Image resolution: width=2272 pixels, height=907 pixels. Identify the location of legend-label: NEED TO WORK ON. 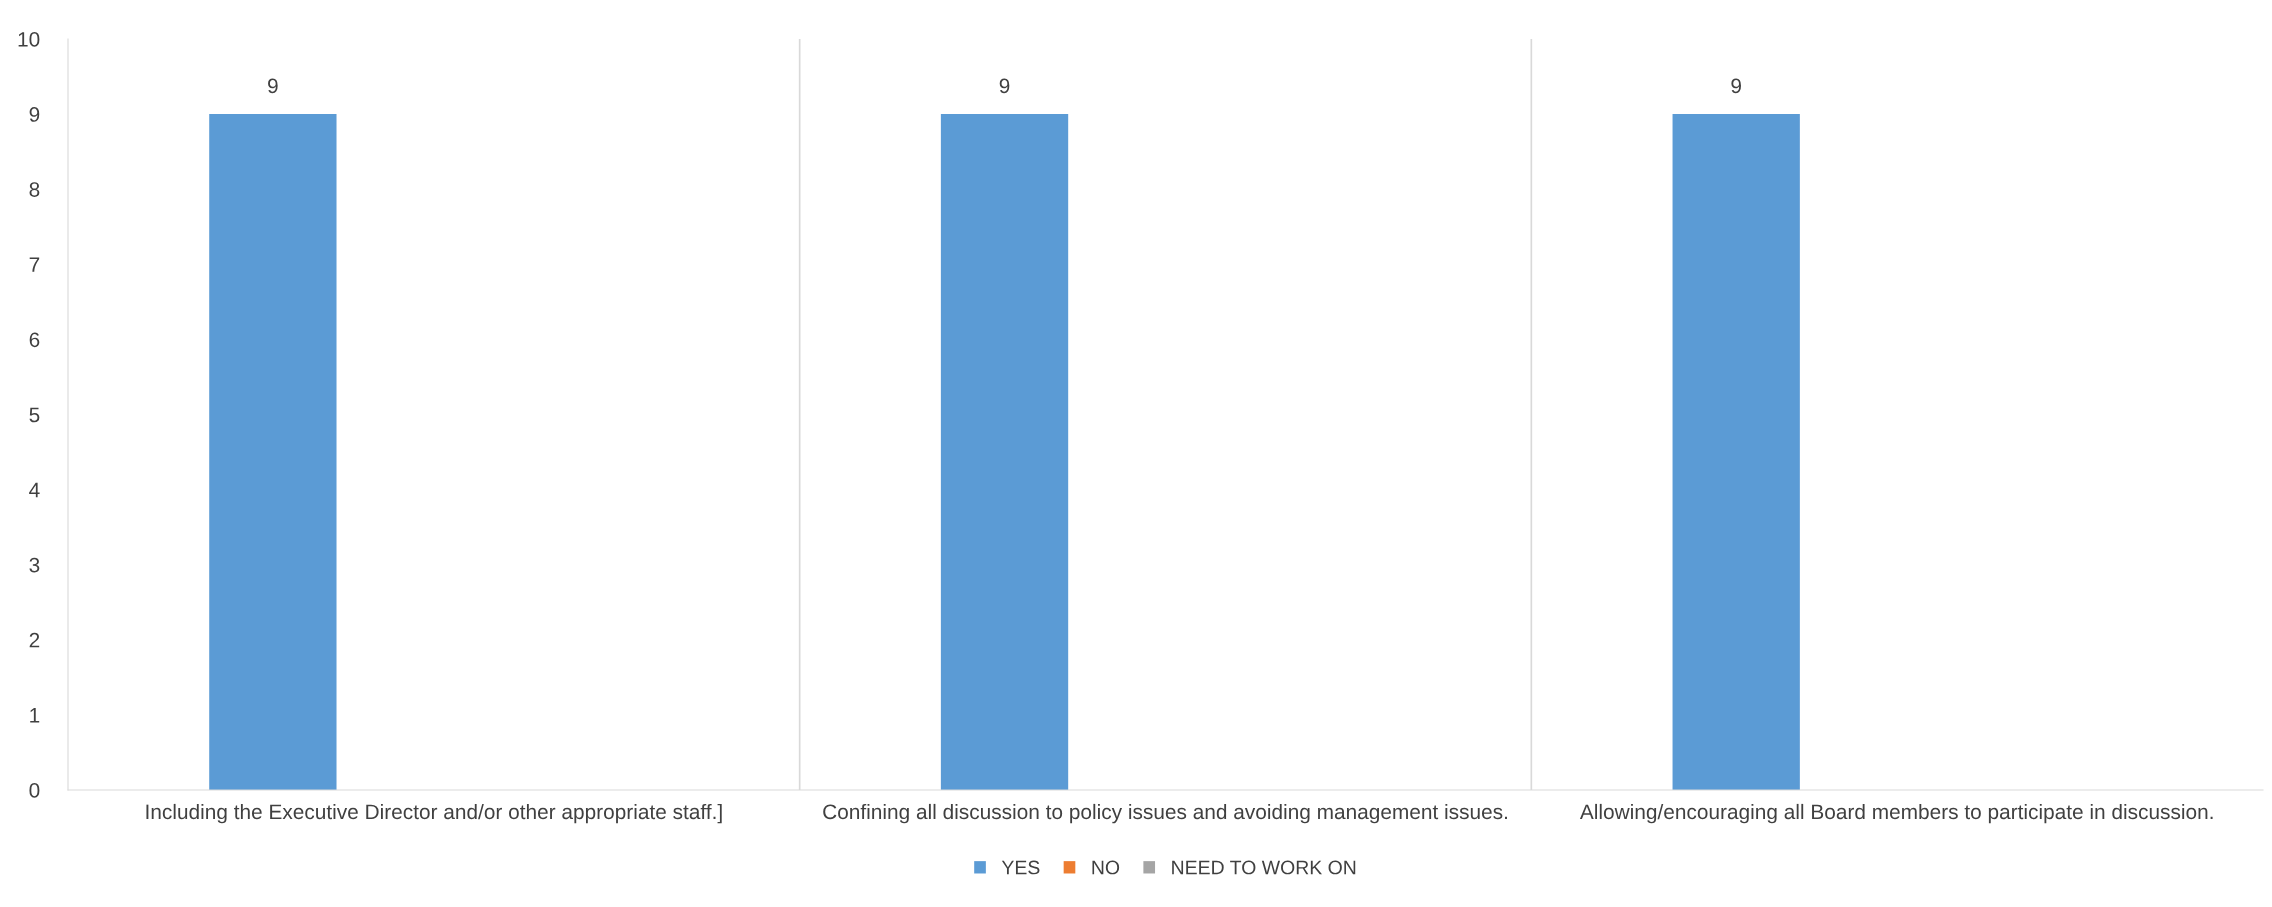
(1264, 867).